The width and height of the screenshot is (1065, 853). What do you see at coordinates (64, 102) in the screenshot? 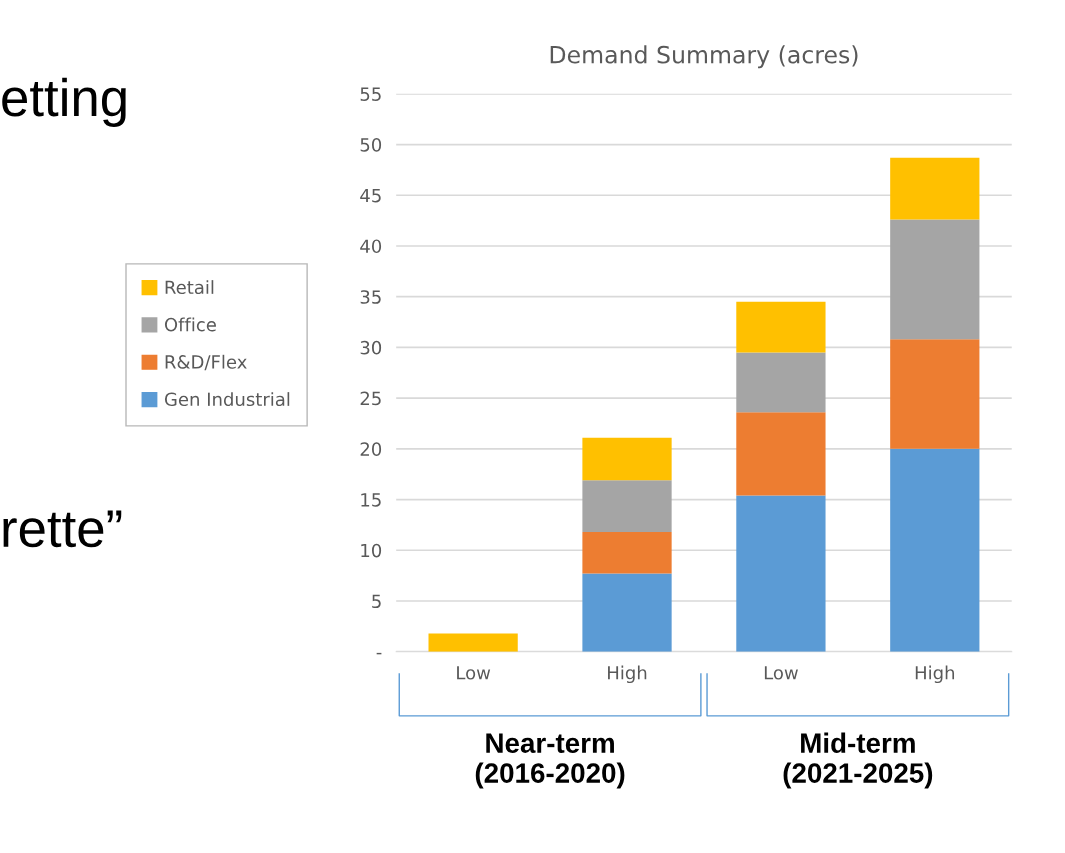
I see `text: etting` at bounding box center [64, 102].